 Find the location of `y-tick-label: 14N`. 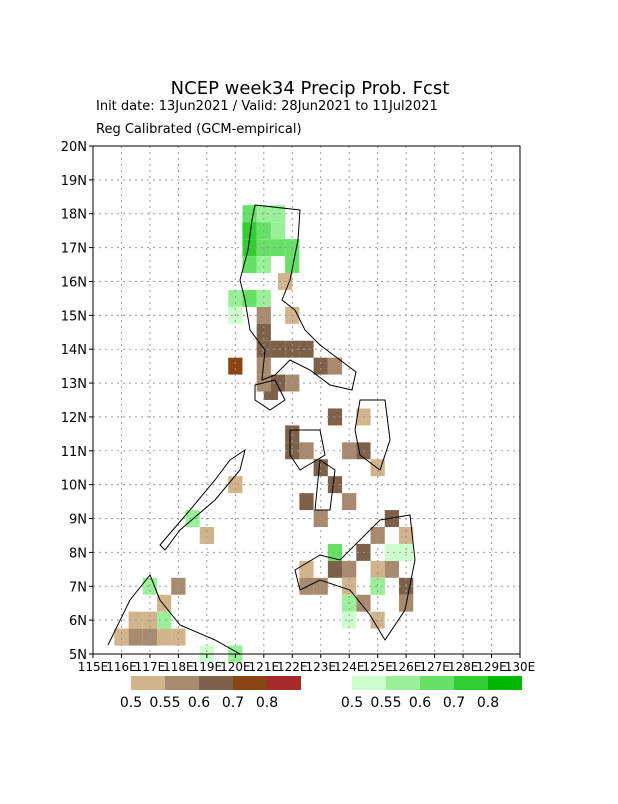

y-tick-label: 14N is located at coordinates (74, 350).